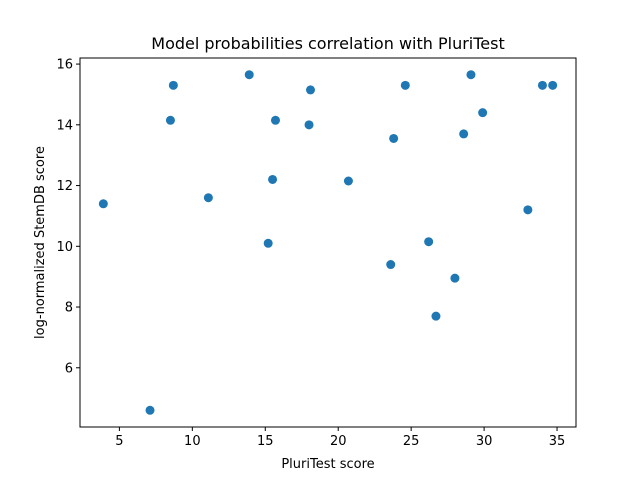  I want to click on y-axis-label: log-normalized StemDB score, so click(40, 242).